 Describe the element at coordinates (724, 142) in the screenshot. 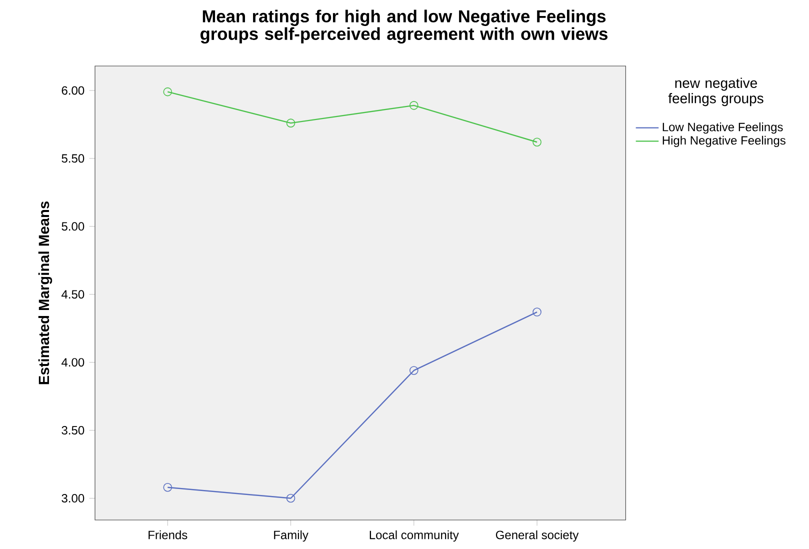

I see `legend-label: High Negative Feelings` at that location.